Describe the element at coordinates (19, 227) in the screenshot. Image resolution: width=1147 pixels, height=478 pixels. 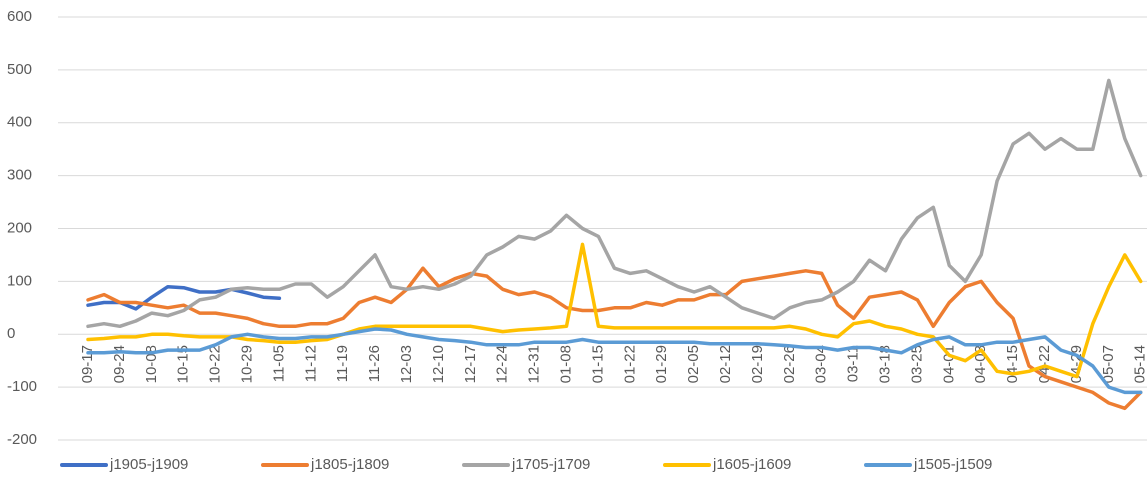
I see `y-tick-label: 200` at that location.